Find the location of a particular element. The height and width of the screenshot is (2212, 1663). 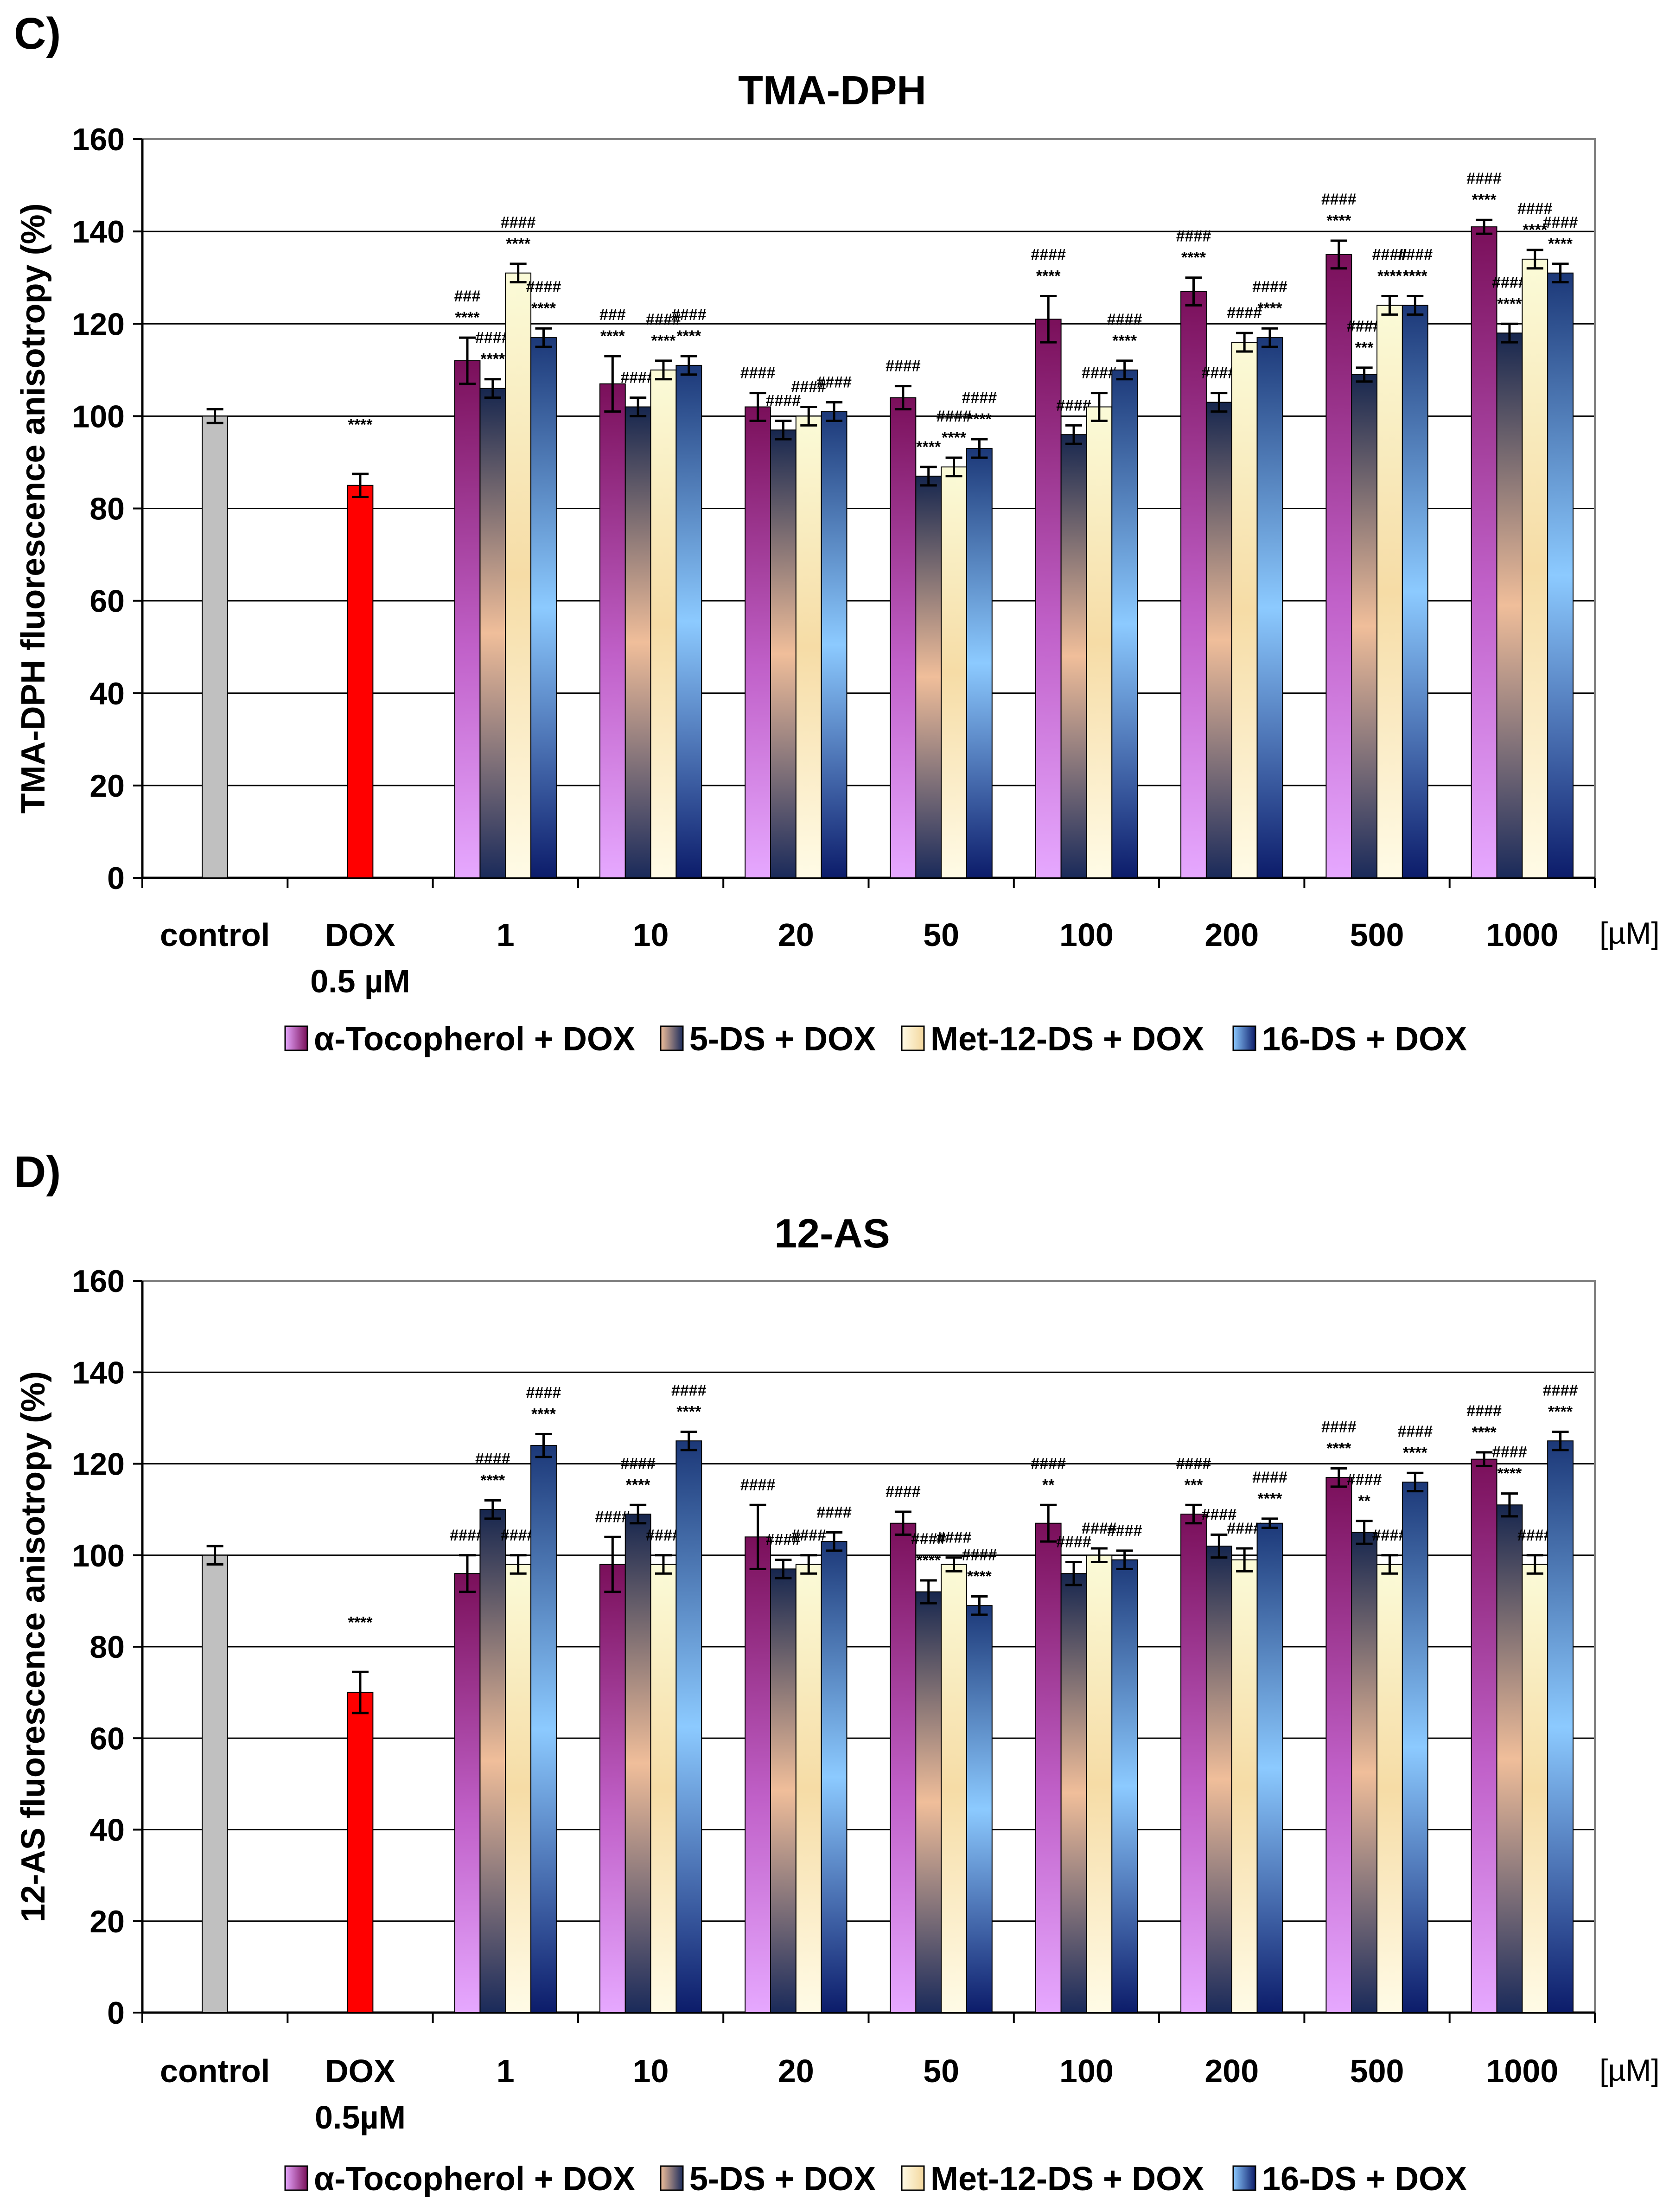

y-tick-label: 160 is located at coordinates (98, 1281).